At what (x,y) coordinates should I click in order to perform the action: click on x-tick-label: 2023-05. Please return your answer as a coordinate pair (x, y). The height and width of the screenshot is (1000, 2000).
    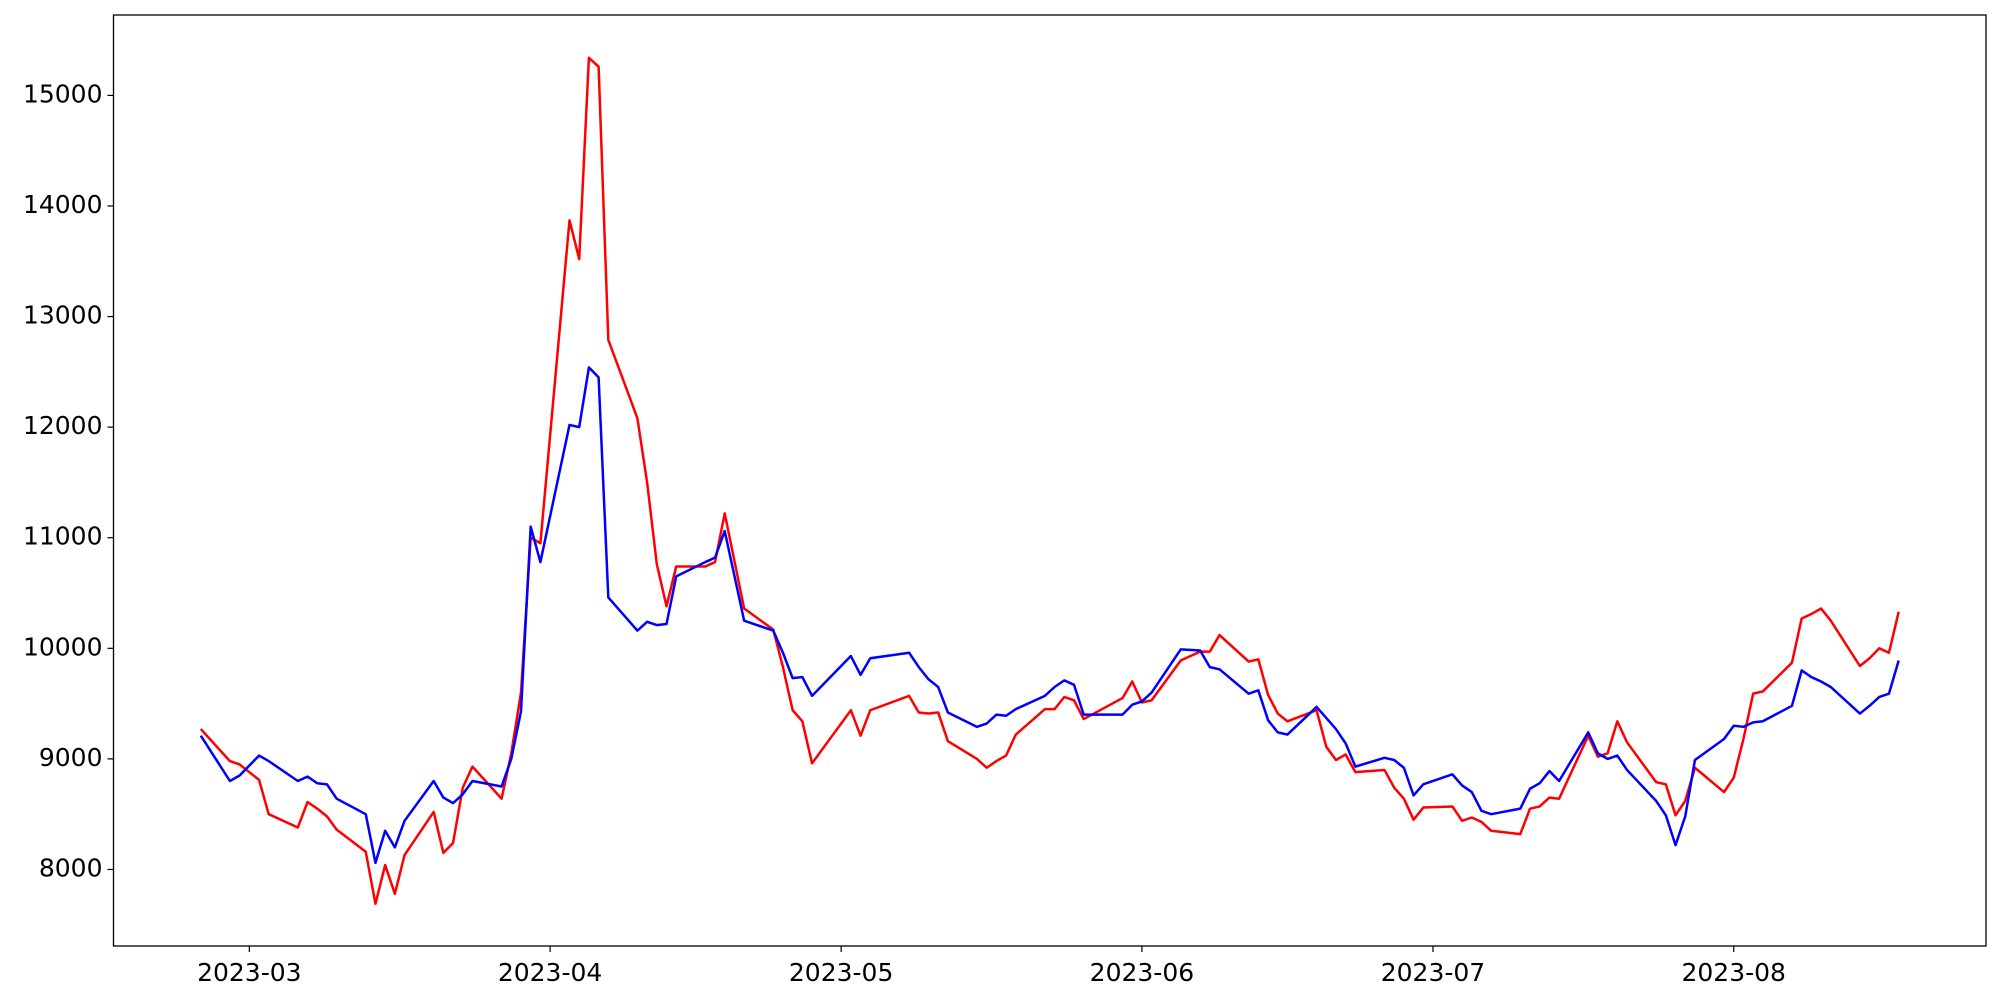
    Looking at the image, I should click on (841, 972).